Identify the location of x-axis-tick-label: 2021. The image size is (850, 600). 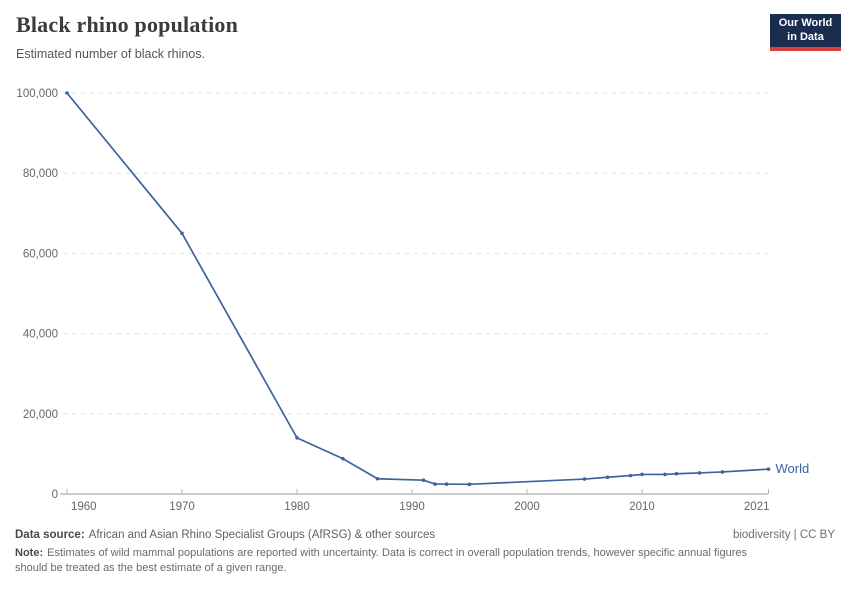
(757, 507).